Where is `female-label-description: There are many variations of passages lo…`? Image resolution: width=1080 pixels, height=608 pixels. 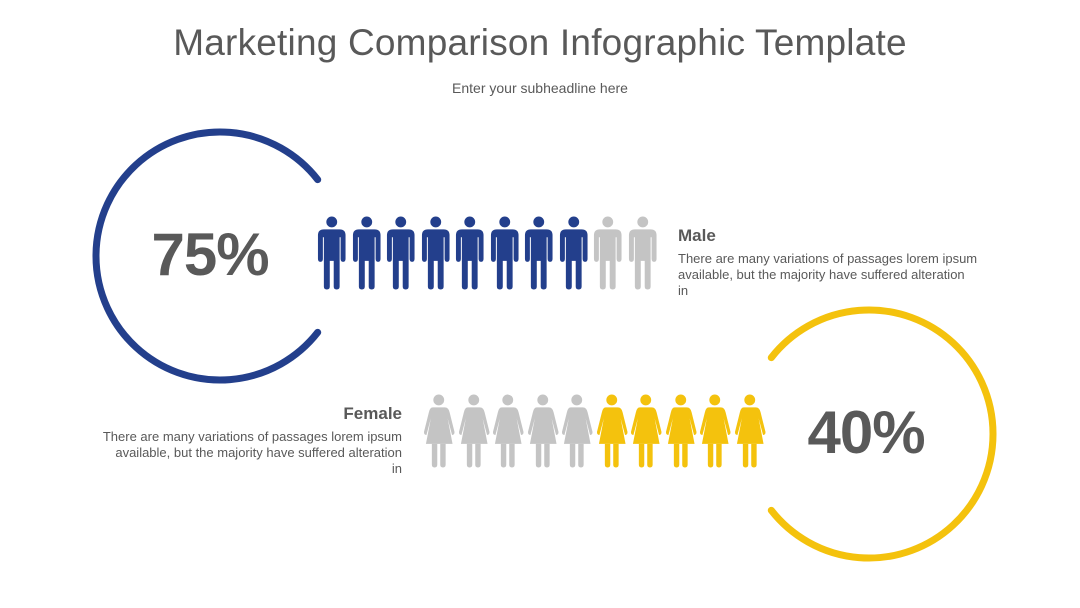 female-label-description: There are many variations of passages lo… is located at coordinates (252, 452).